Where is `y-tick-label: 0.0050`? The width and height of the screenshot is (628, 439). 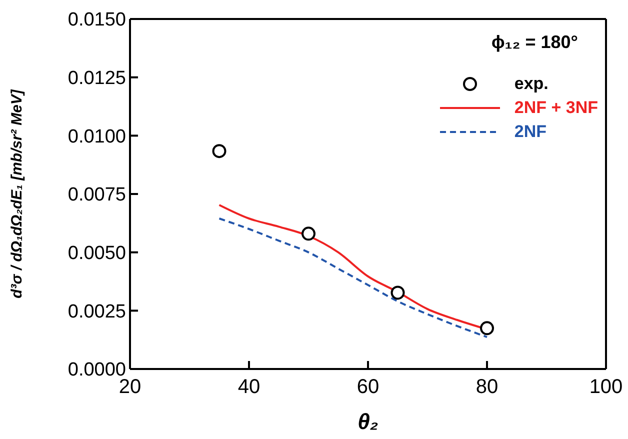 y-tick-label: 0.0050 is located at coordinates (97, 253).